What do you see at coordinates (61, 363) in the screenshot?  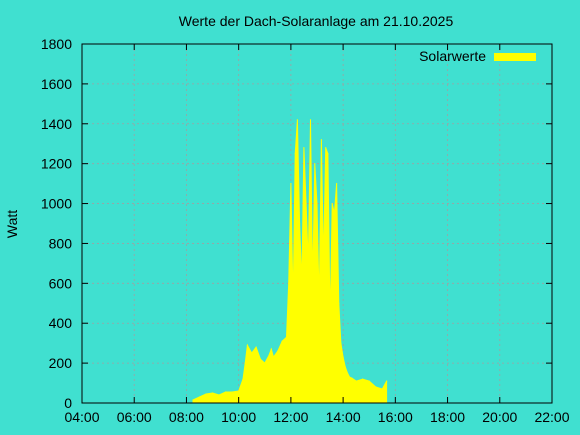 I see `y-tick-label: 200` at bounding box center [61, 363].